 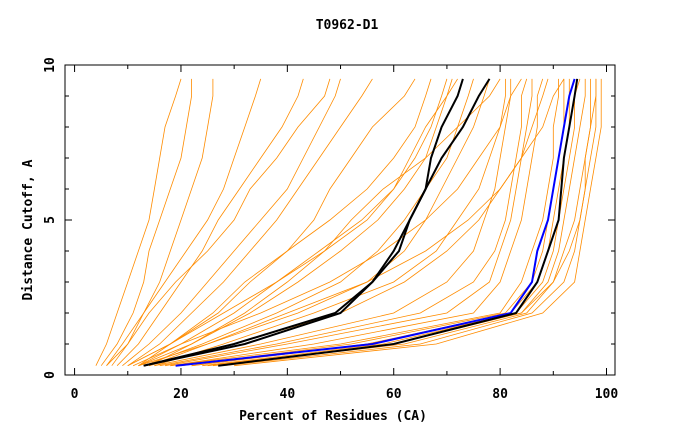 I want to click on x-tick-label: 20, so click(x=181, y=394).